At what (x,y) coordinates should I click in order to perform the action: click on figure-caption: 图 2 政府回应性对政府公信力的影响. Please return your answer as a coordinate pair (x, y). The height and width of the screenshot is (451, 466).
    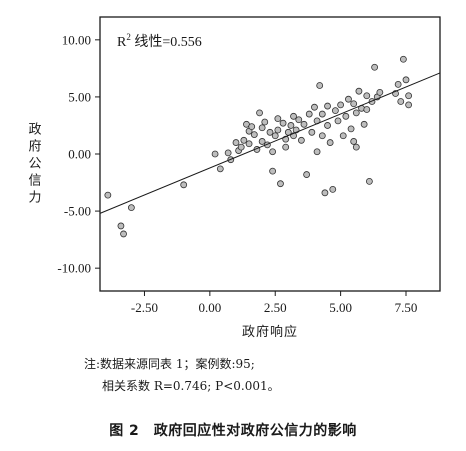
    Looking at the image, I should click on (233, 431).